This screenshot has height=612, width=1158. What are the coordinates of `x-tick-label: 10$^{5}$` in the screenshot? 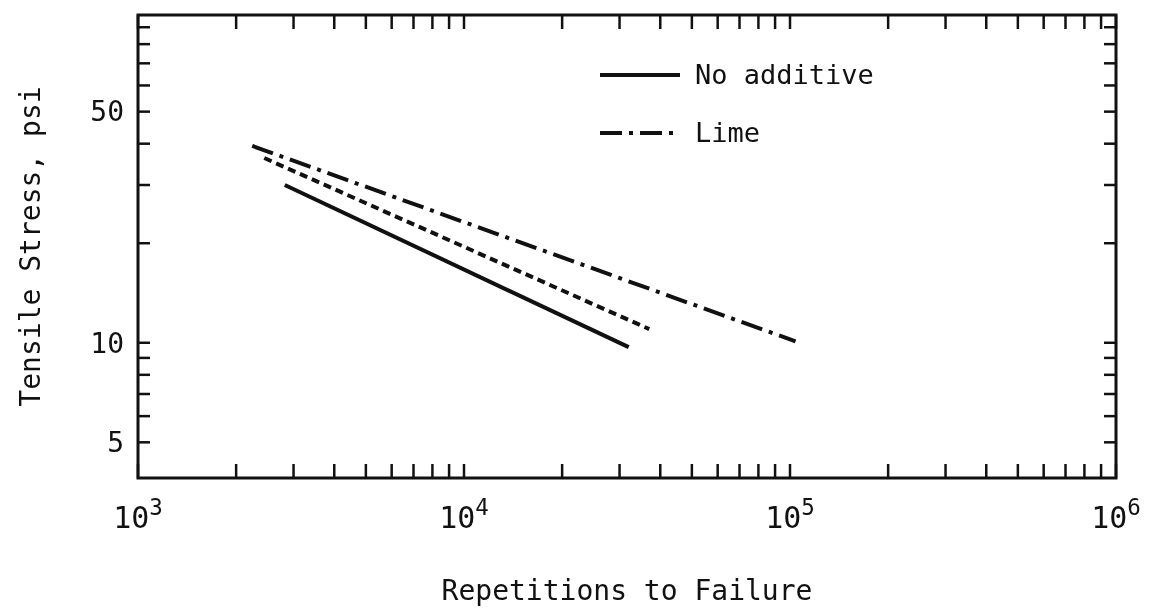 It's located at (790, 514).